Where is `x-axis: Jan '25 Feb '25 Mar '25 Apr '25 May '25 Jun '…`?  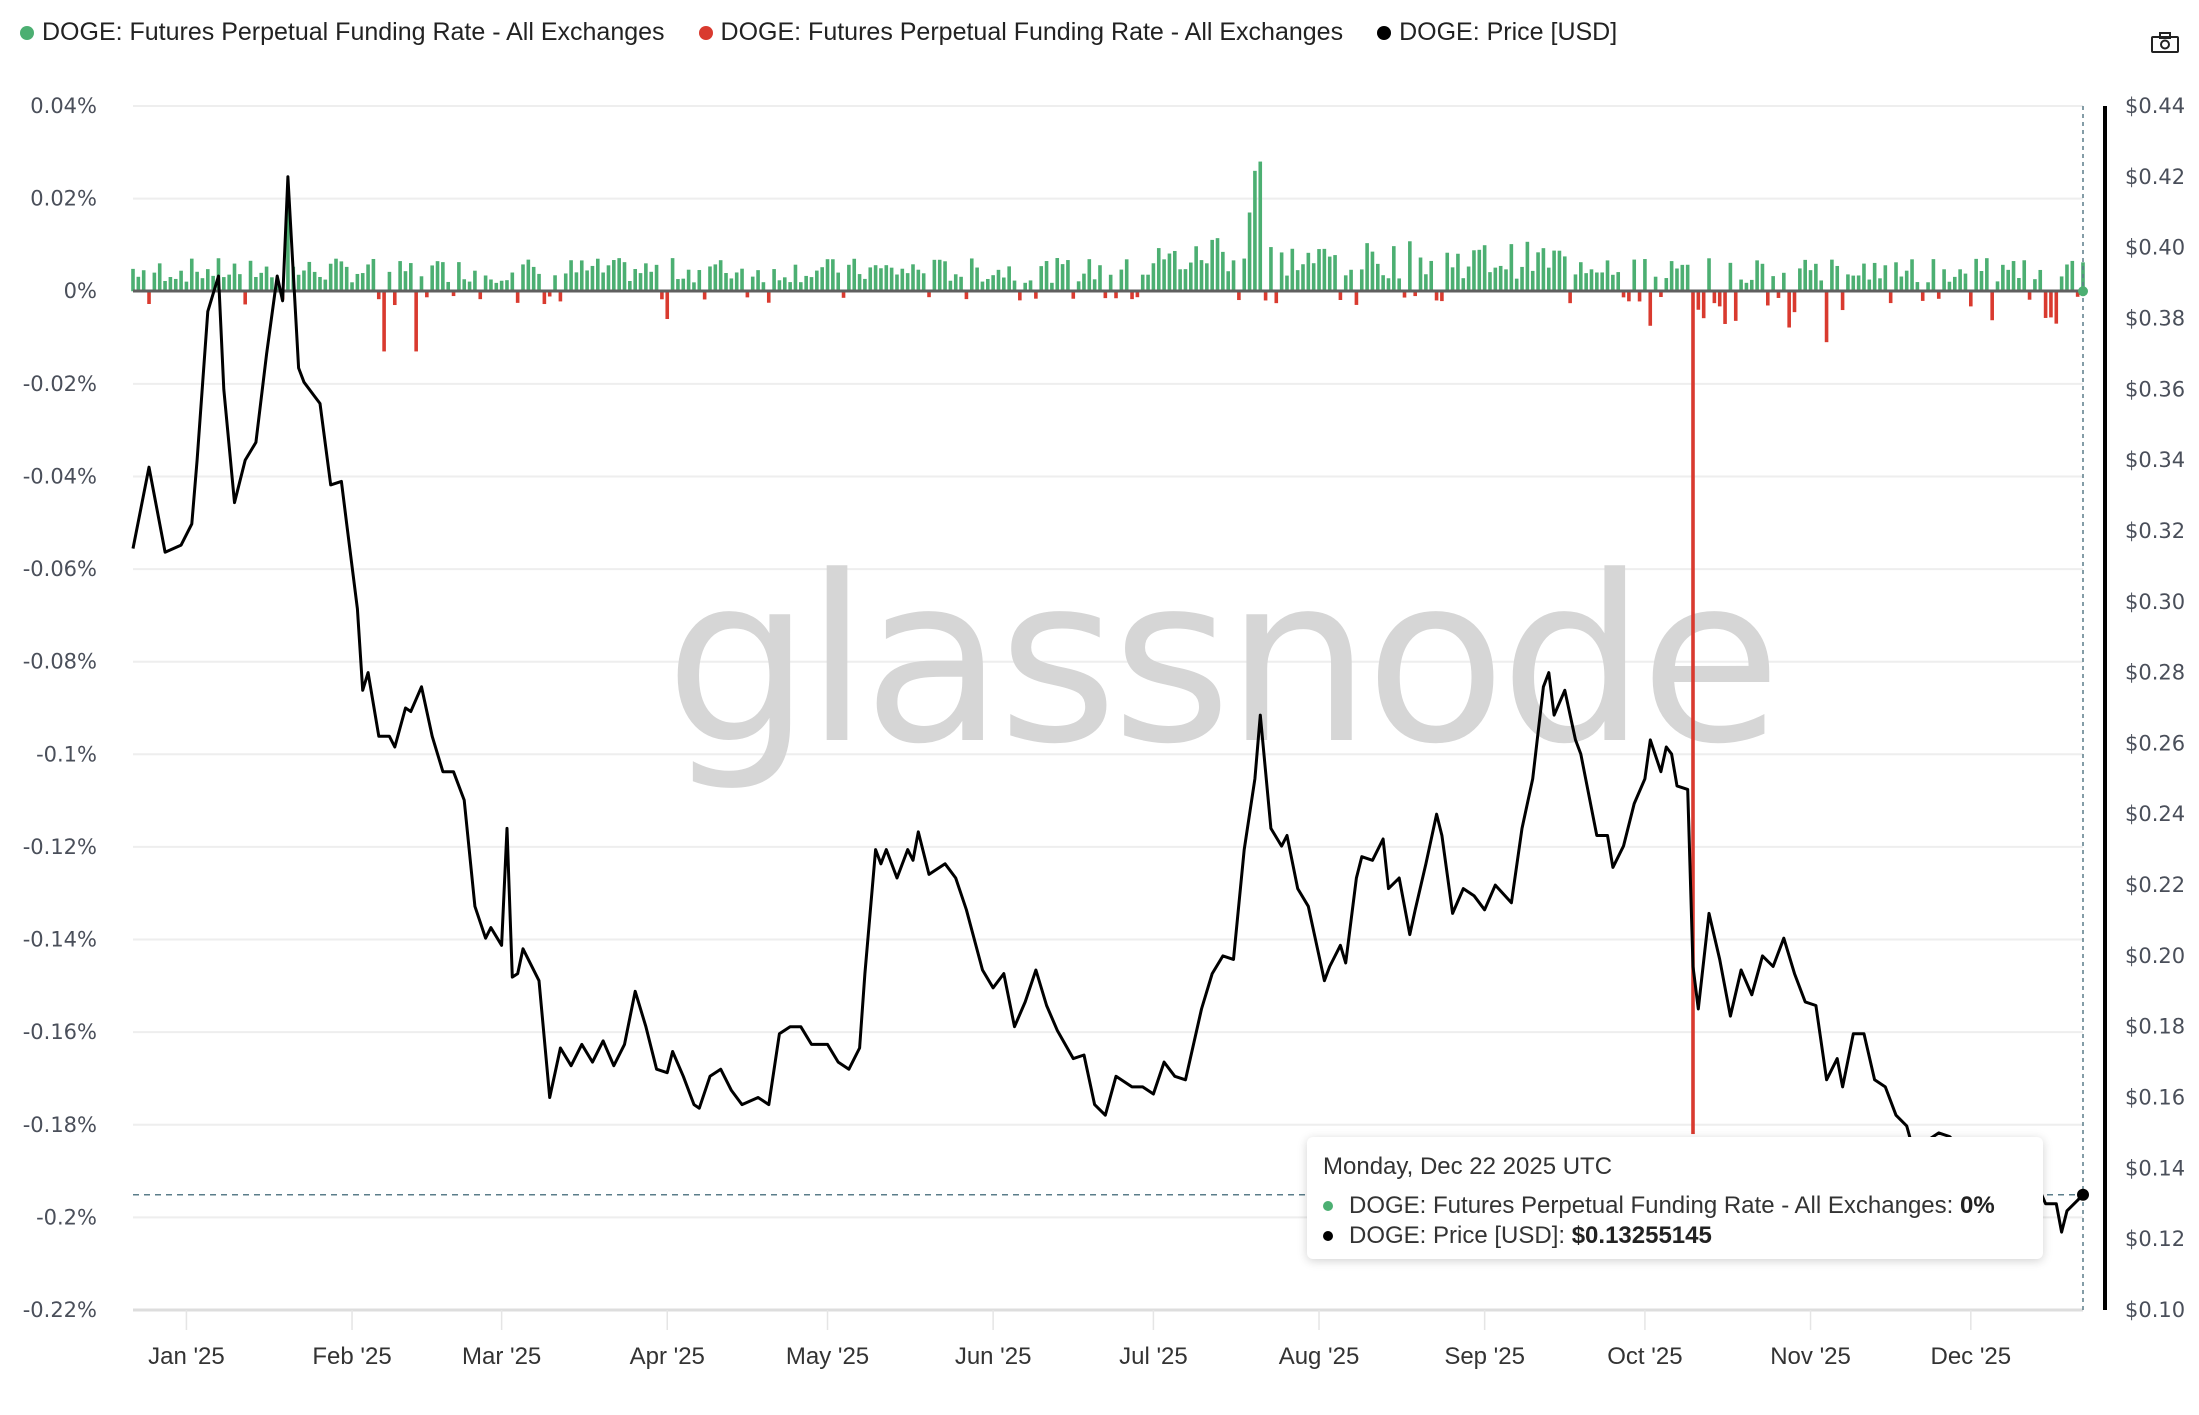
x-axis: Jan '25 Feb '25 Mar '25 Apr '25 May '25 Jun '… is located at coordinates (1108, 1339).